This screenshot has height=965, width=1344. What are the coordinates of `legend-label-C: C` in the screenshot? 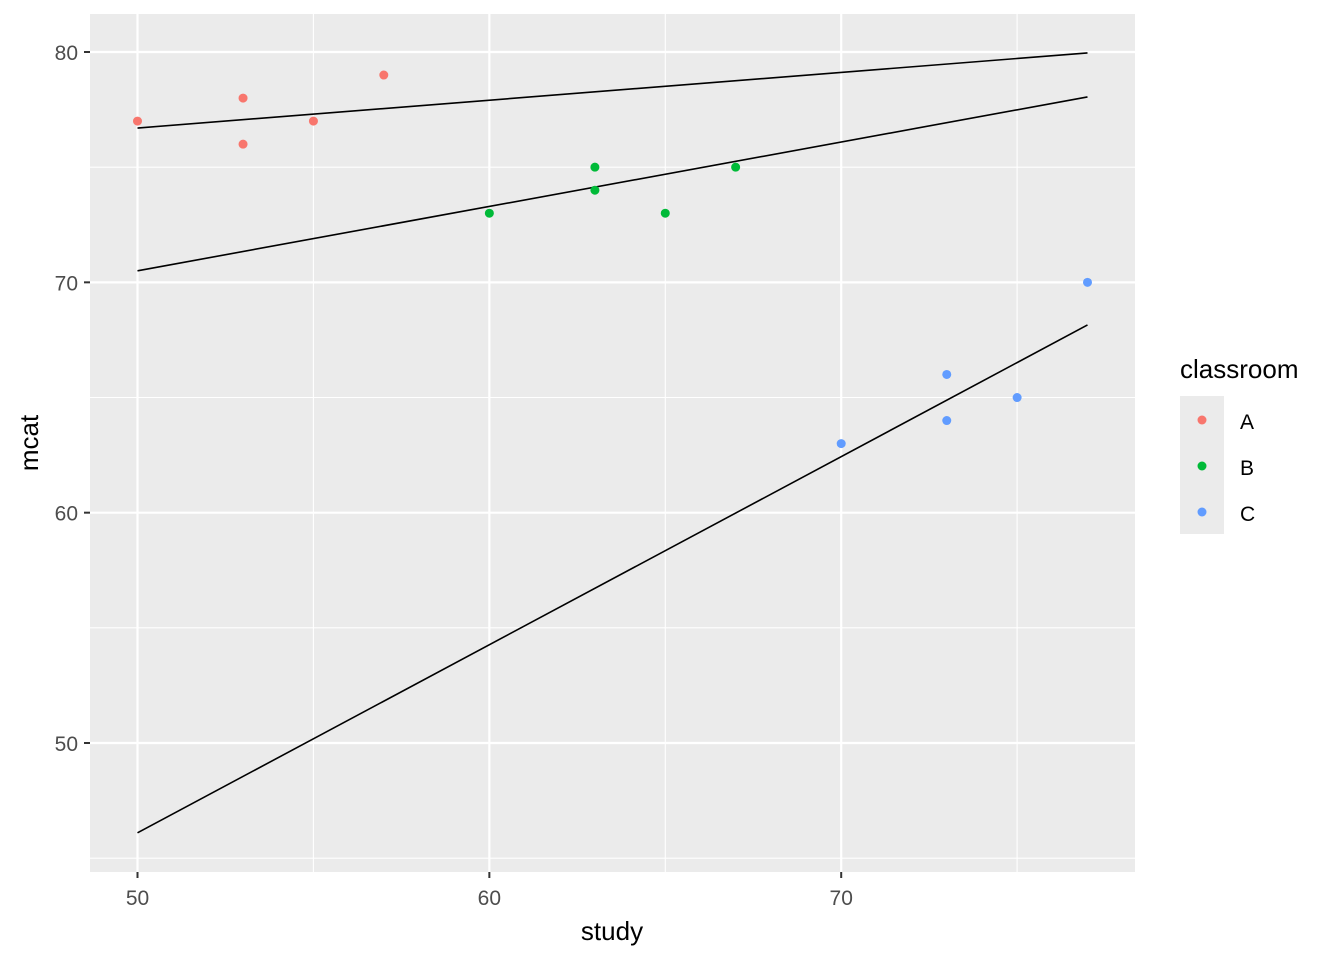 It's located at (1247, 514).